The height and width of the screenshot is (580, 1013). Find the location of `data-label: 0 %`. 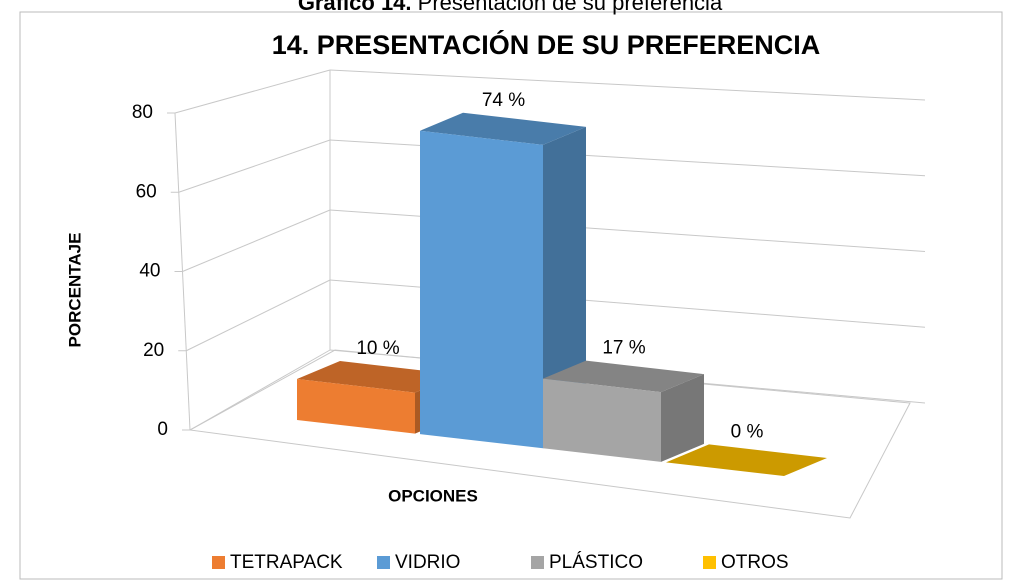

data-label: 0 % is located at coordinates (747, 431).